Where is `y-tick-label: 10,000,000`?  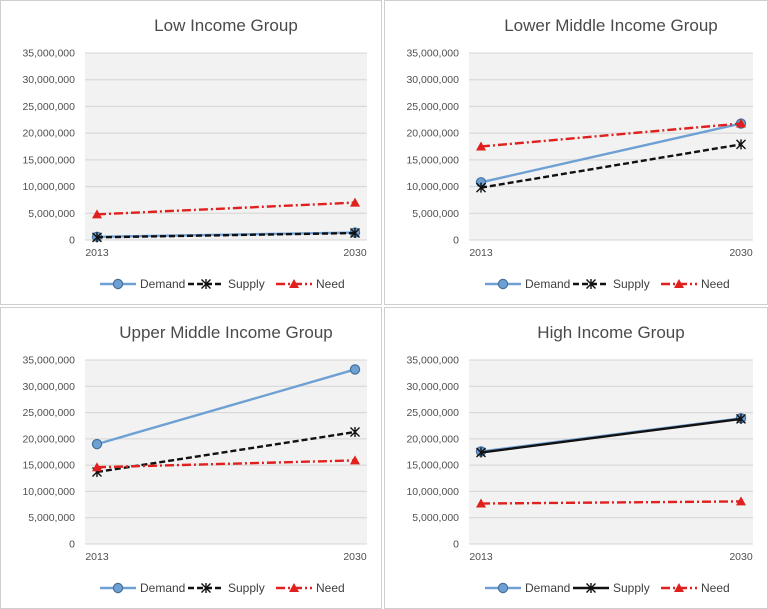 y-tick-label: 10,000,000 is located at coordinates (48, 187).